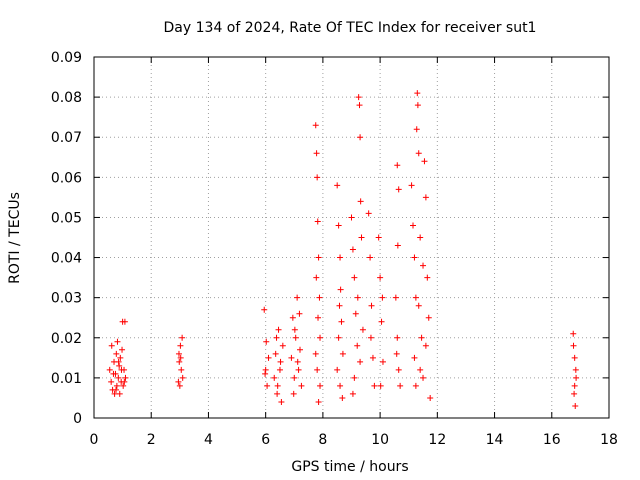 The height and width of the screenshot is (480, 640). I want to click on y-tick-label: 0.01, so click(66, 379).